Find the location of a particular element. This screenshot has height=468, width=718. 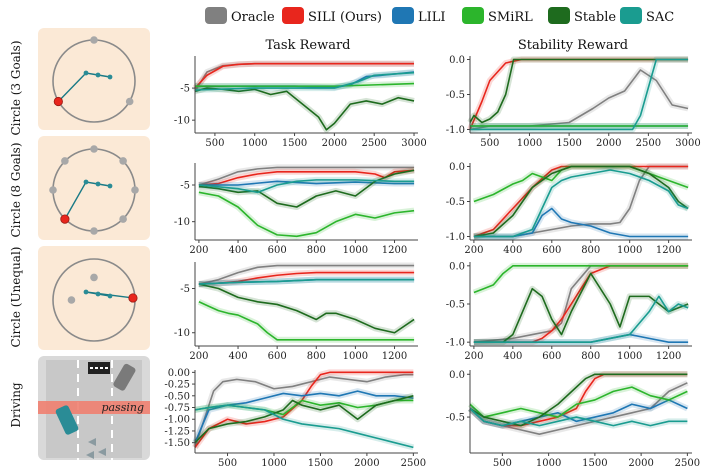

y-tick-label: -0.50 is located at coordinates (177, 396).